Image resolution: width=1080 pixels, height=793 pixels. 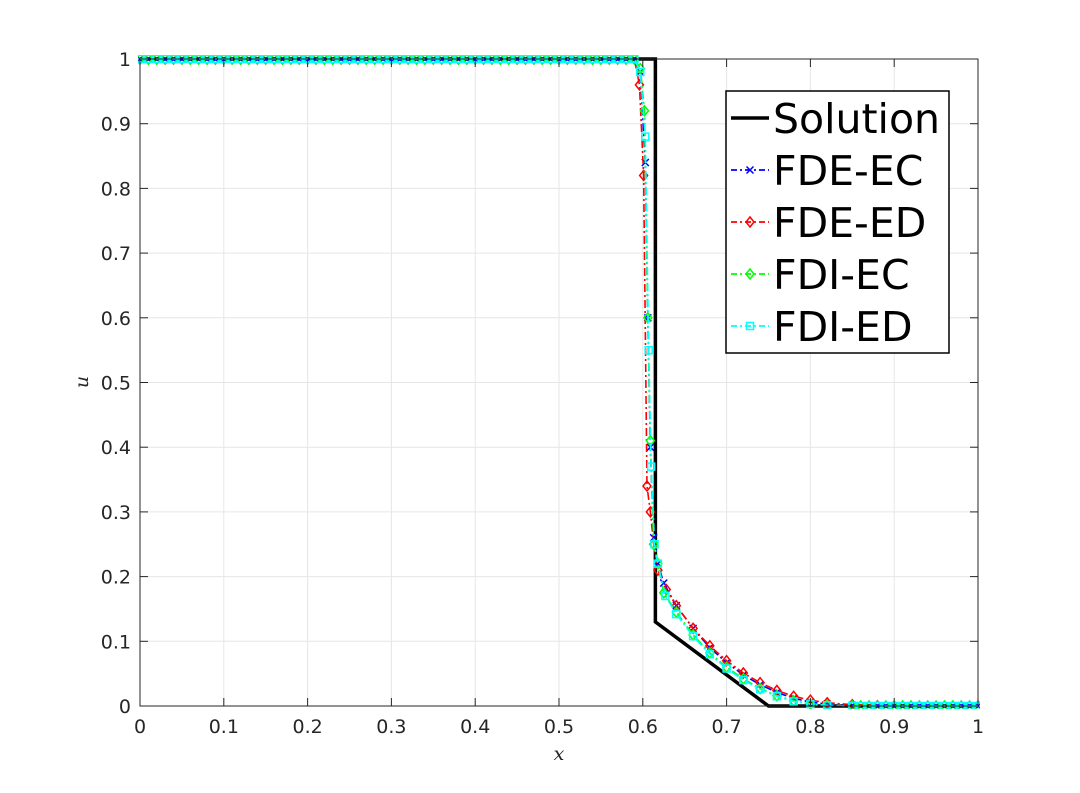 I want to click on x-tick-label: 1, so click(x=978, y=727).